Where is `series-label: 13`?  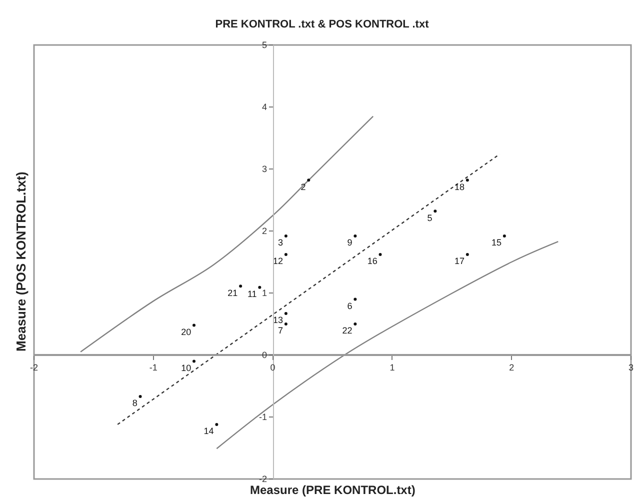
series-label: 13 is located at coordinates (278, 320).